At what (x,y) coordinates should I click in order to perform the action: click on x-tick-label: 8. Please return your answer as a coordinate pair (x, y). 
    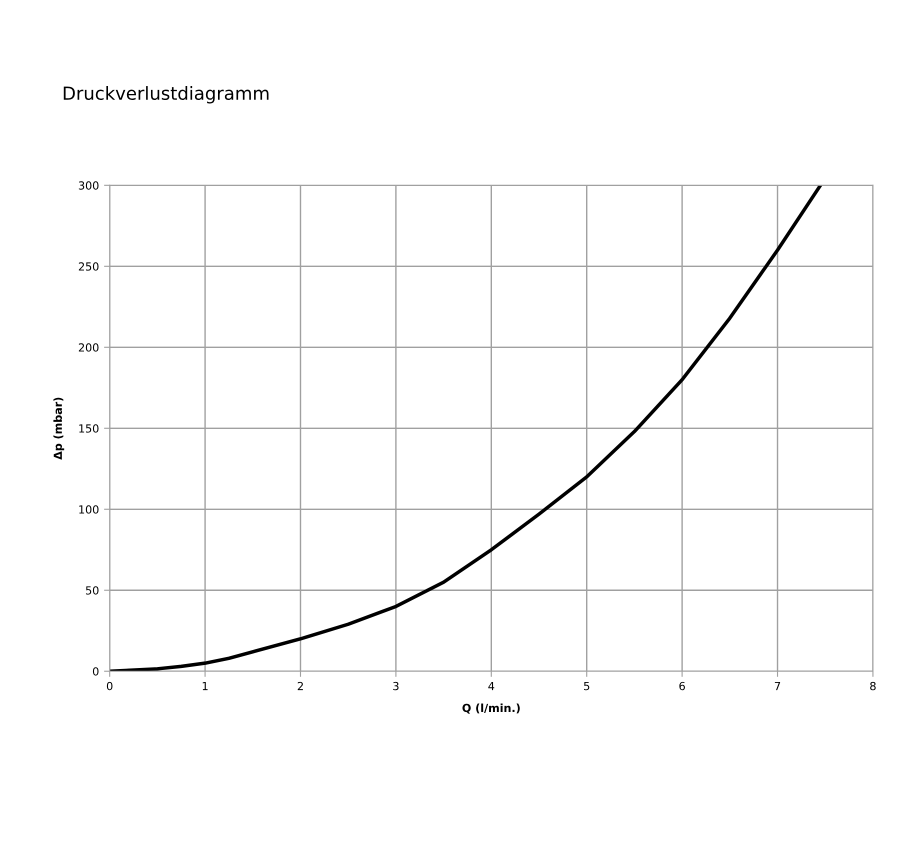
    Looking at the image, I should click on (873, 686).